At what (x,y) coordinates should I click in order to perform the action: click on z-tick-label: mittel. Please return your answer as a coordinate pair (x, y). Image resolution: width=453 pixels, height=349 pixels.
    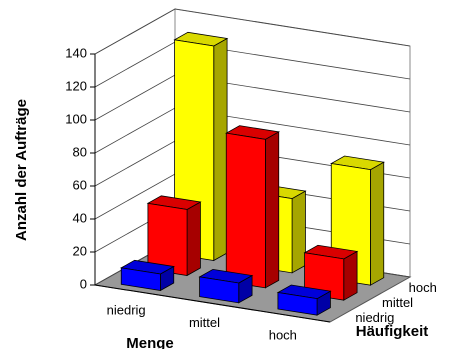
    Looking at the image, I should click on (397, 302).